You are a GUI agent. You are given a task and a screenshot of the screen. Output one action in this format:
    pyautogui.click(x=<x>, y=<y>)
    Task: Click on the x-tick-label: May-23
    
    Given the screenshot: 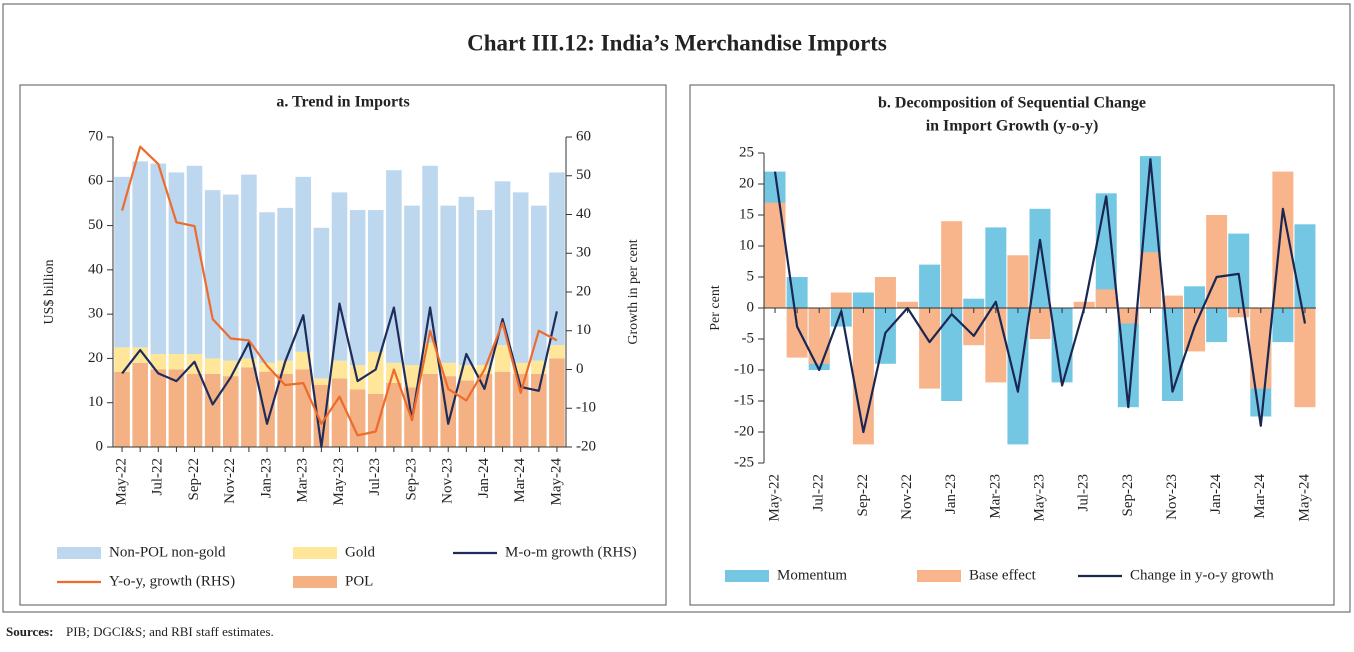 What is the action you would take?
    pyautogui.click(x=339, y=482)
    